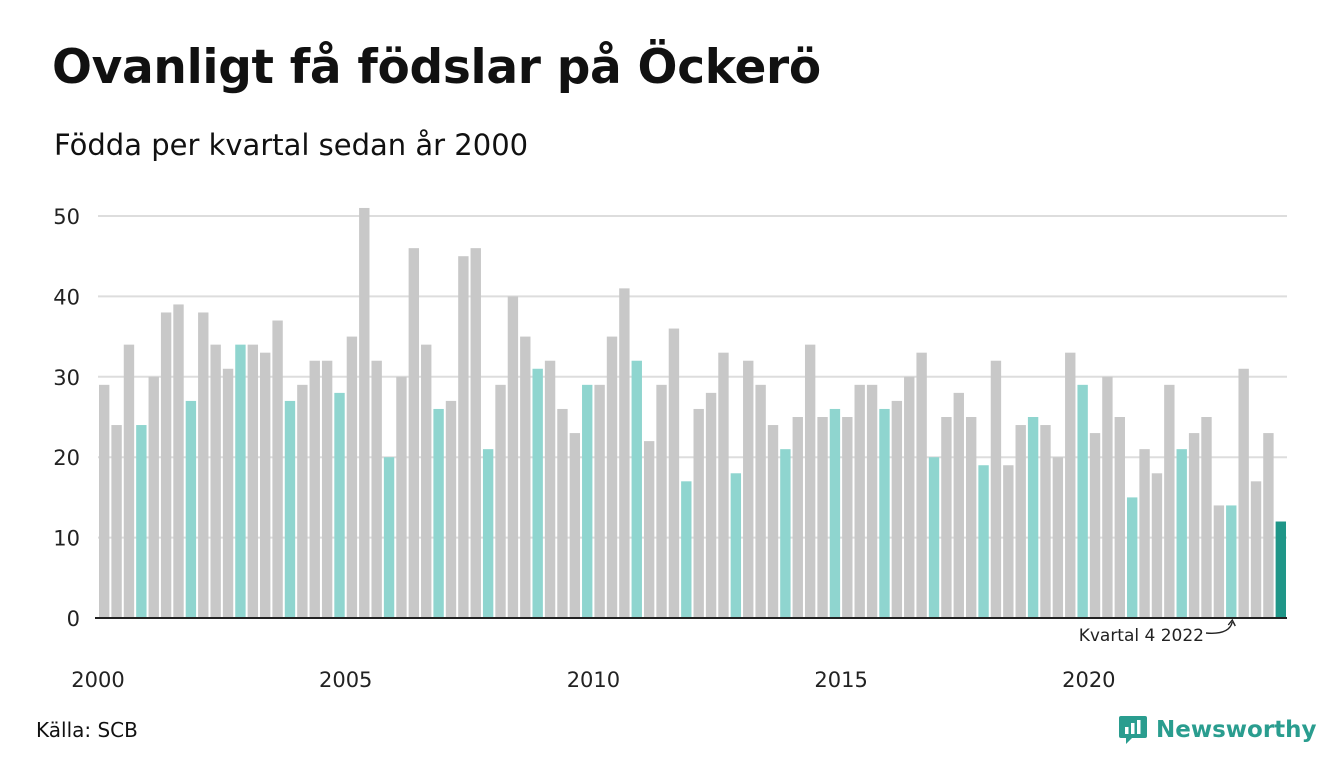  I want to click on brand-logo: Newsworthy, so click(1217, 730).